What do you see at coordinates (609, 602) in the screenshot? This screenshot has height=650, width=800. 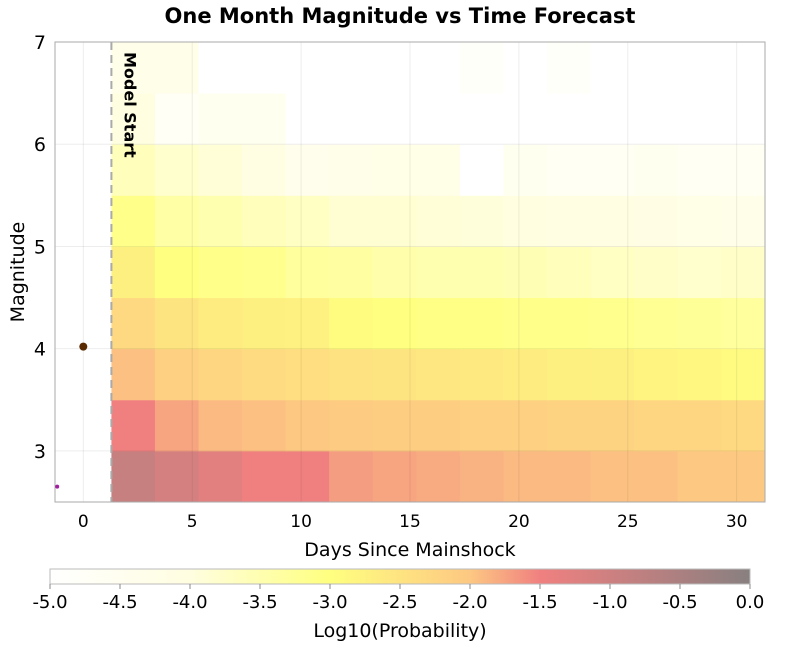 I see `colorbar-tick-label: -1.0` at bounding box center [609, 602].